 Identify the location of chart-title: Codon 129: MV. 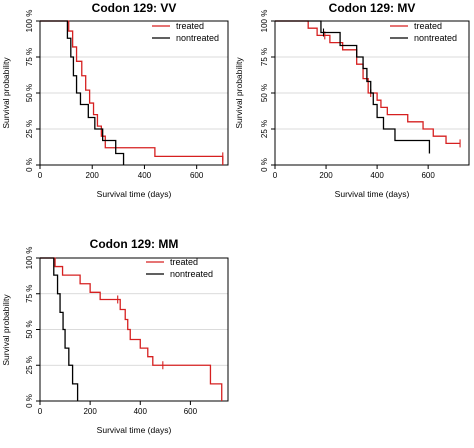
(372, 8).